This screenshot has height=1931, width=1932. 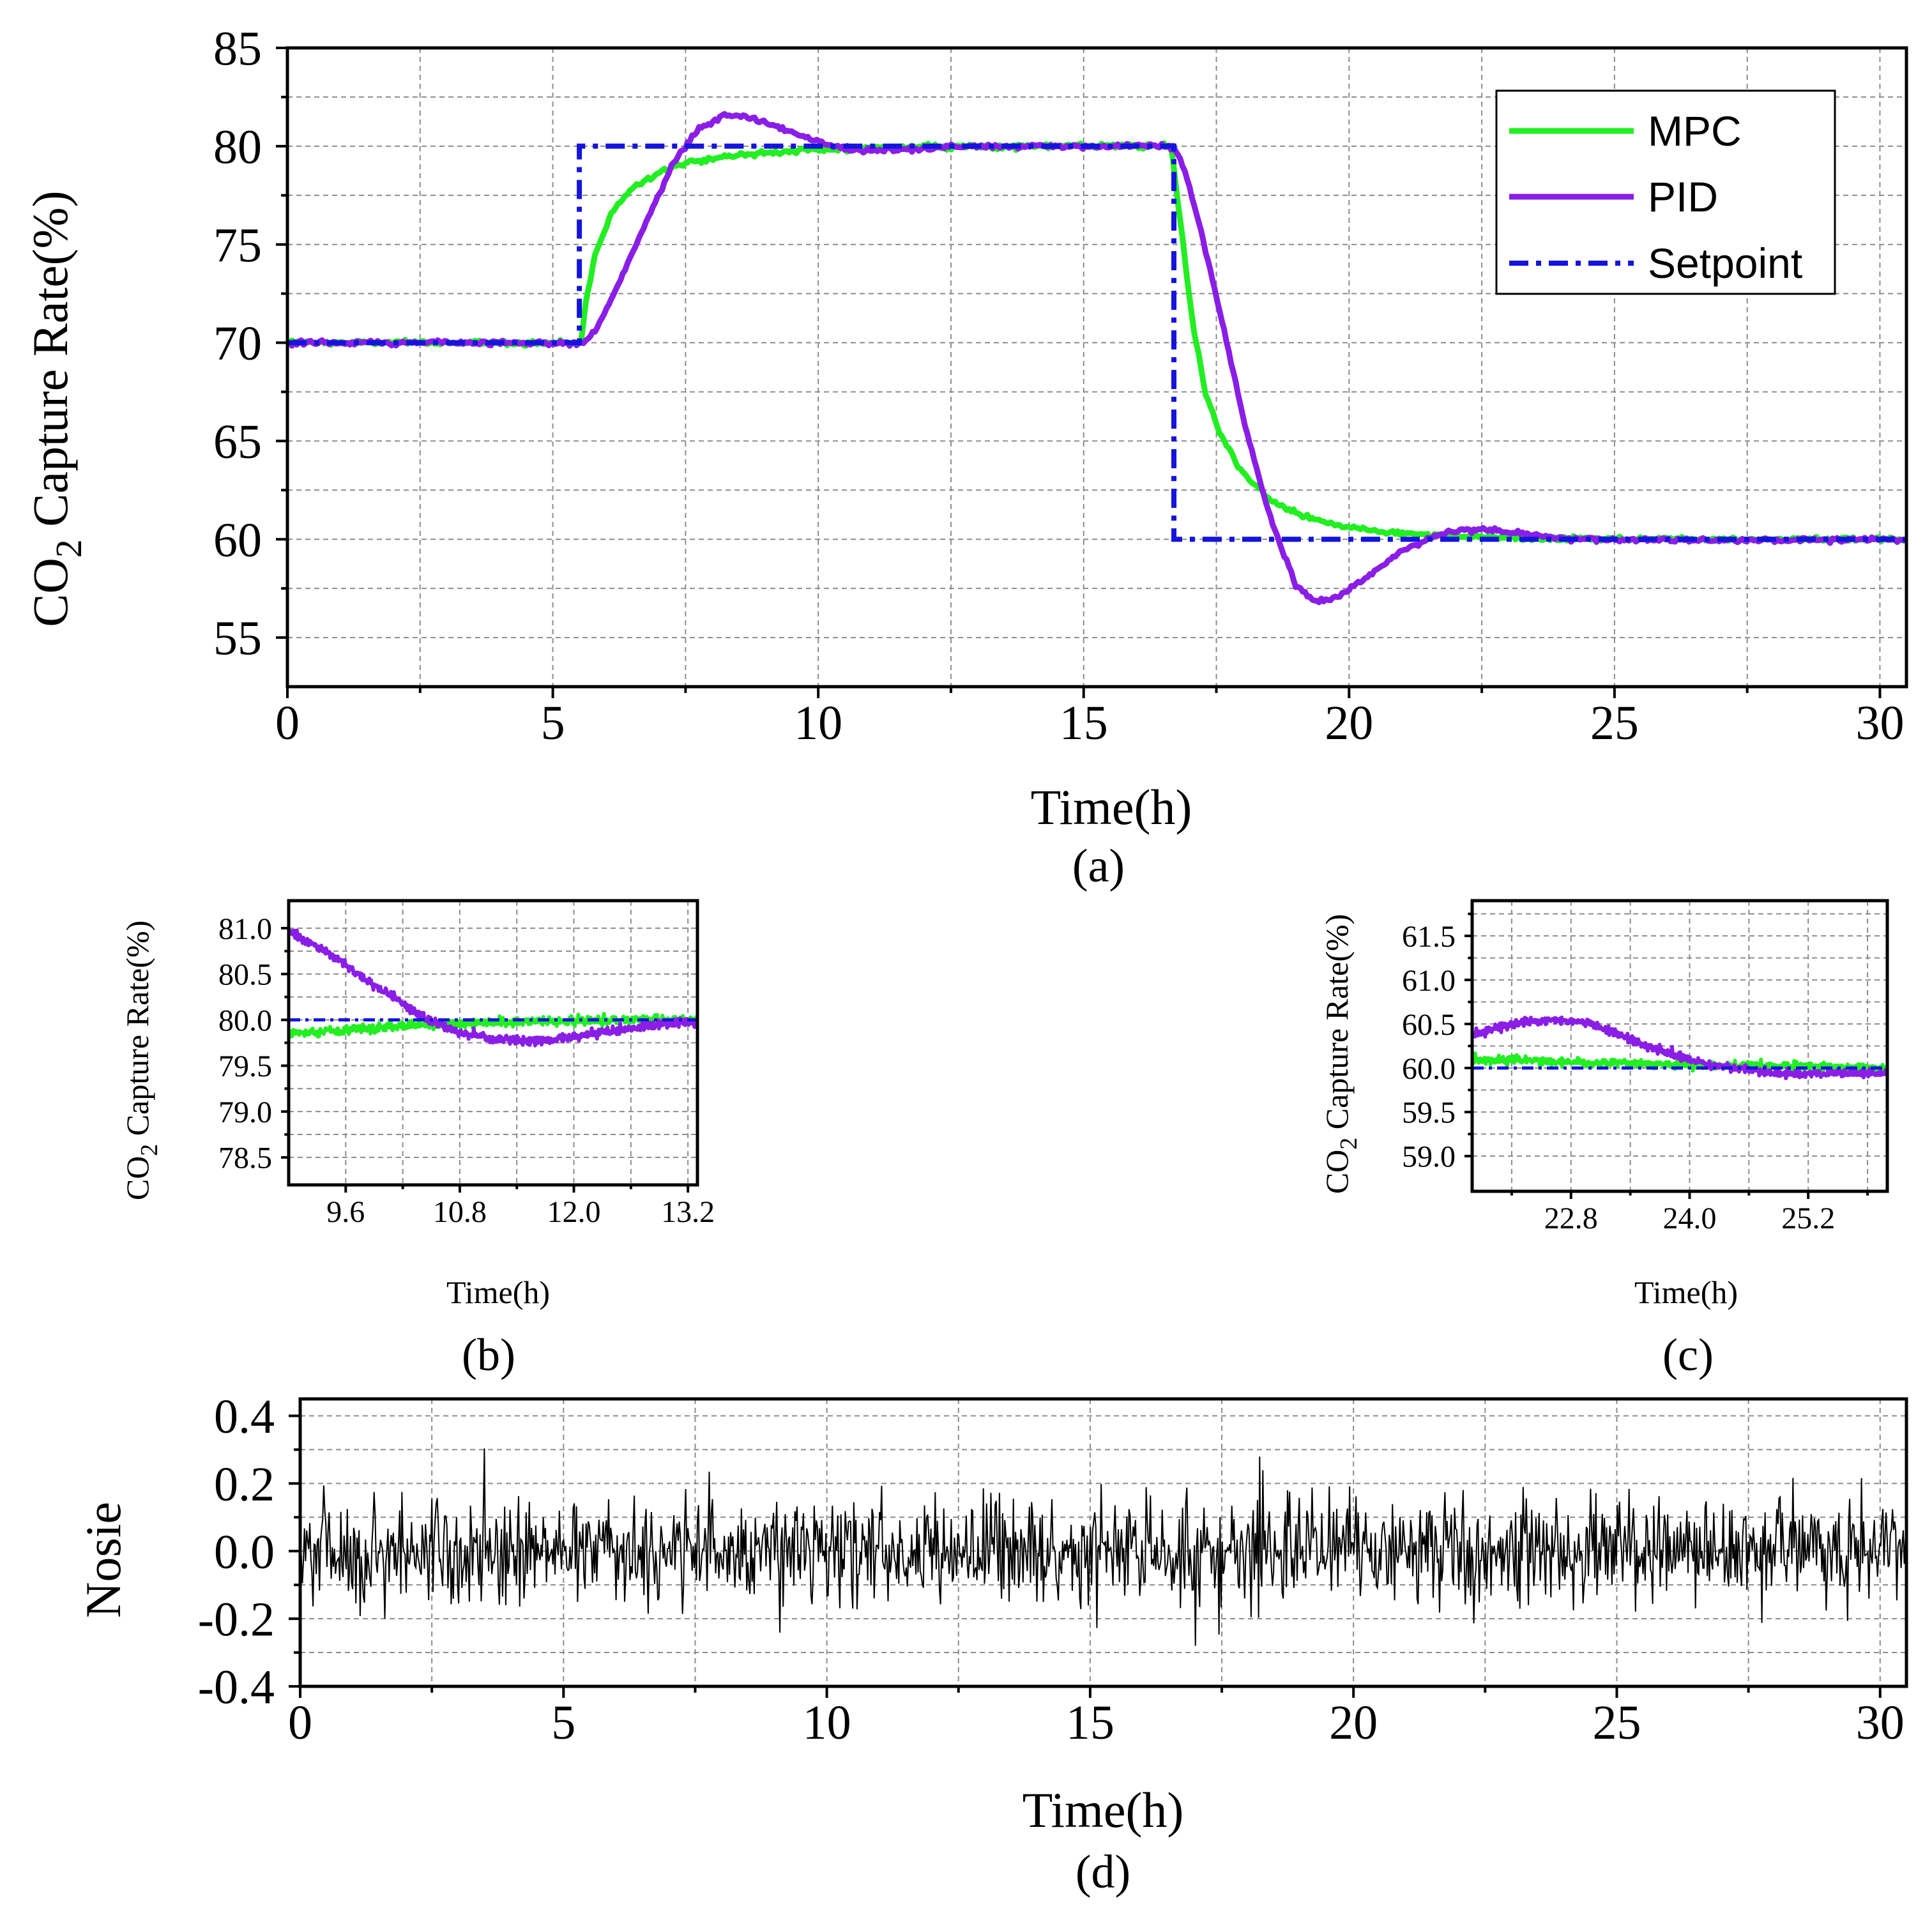 I want to click on chart-d-xtick-label: 25, so click(x=1616, y=1723).